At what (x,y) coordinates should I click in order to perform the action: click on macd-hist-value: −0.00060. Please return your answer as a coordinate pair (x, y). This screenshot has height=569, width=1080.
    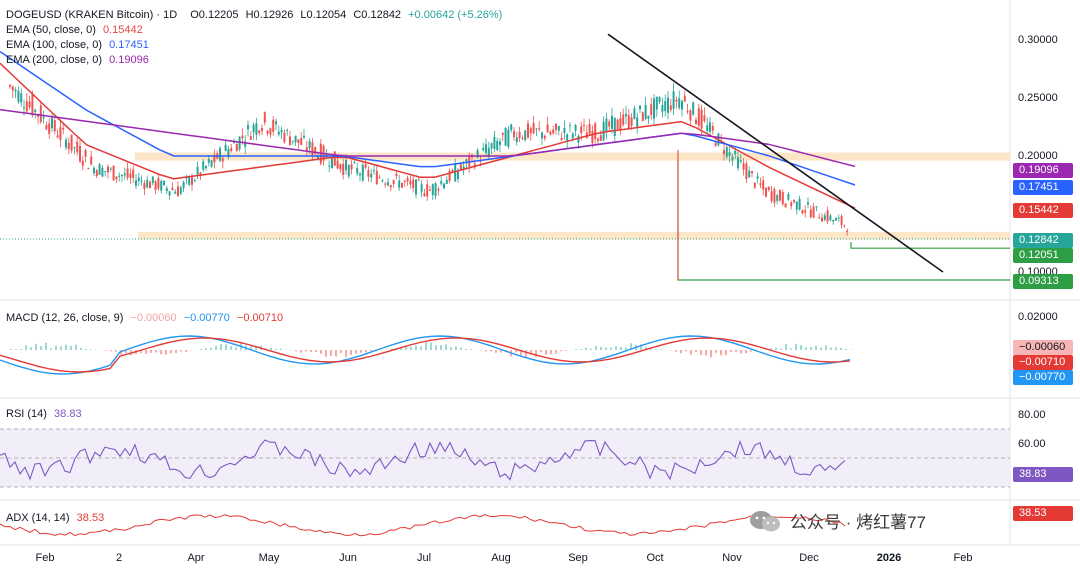
    Looking at the image, I should click on (153, 318).